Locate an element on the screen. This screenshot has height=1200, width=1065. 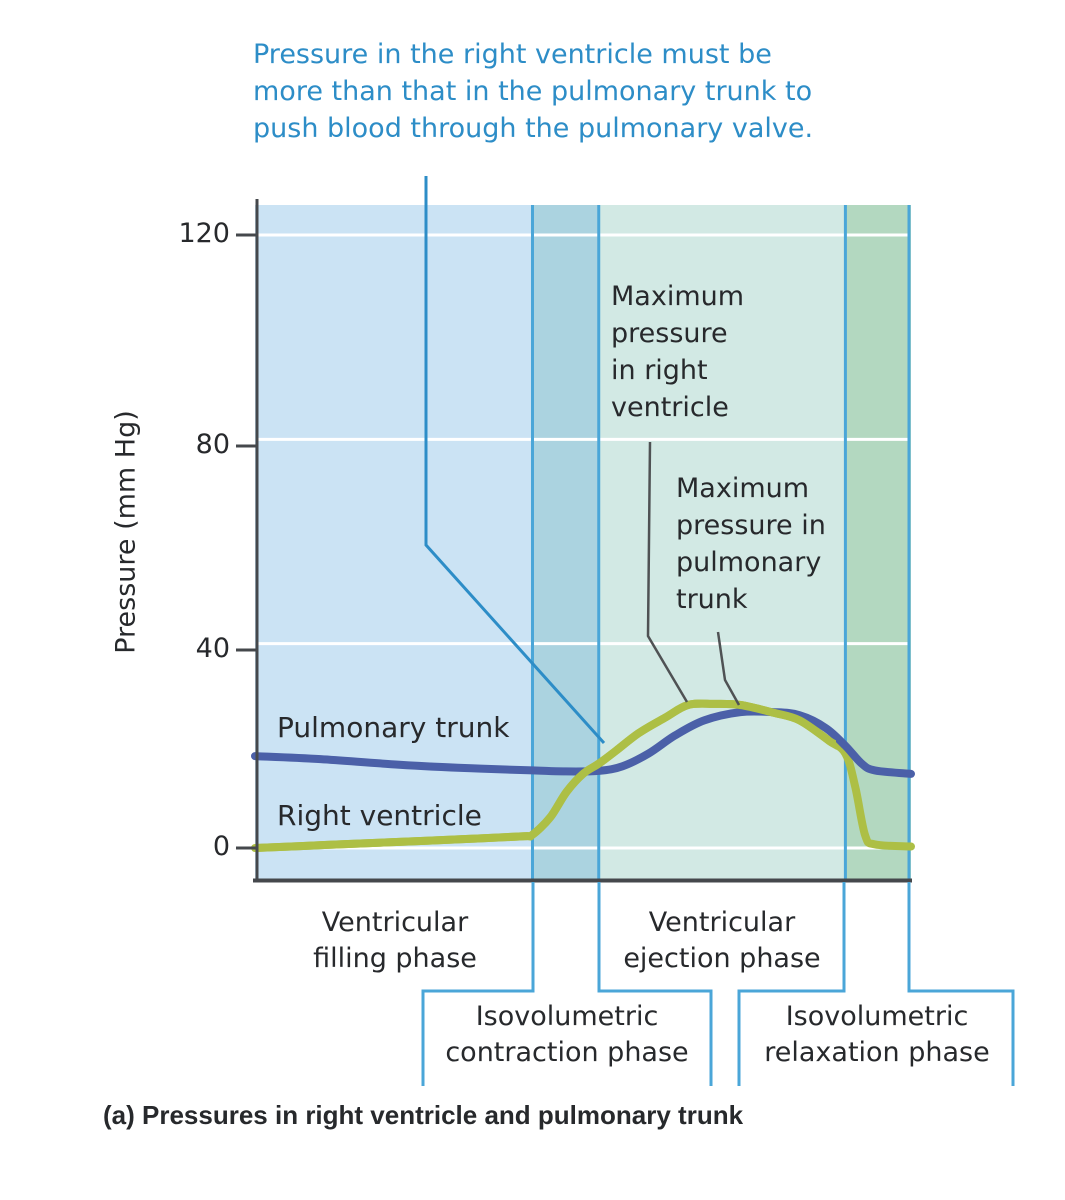
phase-label-filling: Ventricular filling phase is located at coordinates (395, 940).